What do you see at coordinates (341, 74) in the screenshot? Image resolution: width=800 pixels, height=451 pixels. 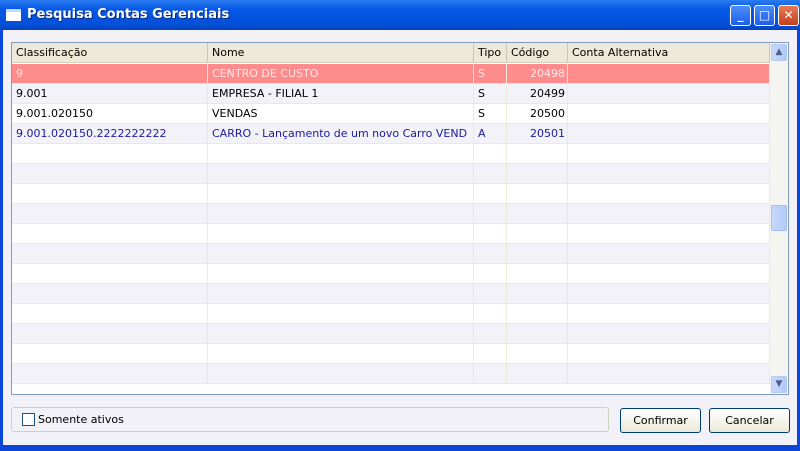 I see `cell-nome: CENTRO DE CUSTO` at bounding box center [341, 74].